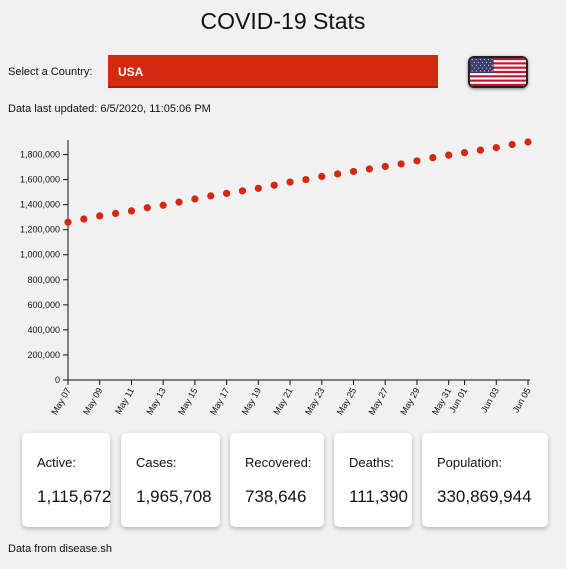 Image resolution: width=566 pixels, height=569 pixels. I want to click on y-tick-label: 1,800,000, so click(40, 155).